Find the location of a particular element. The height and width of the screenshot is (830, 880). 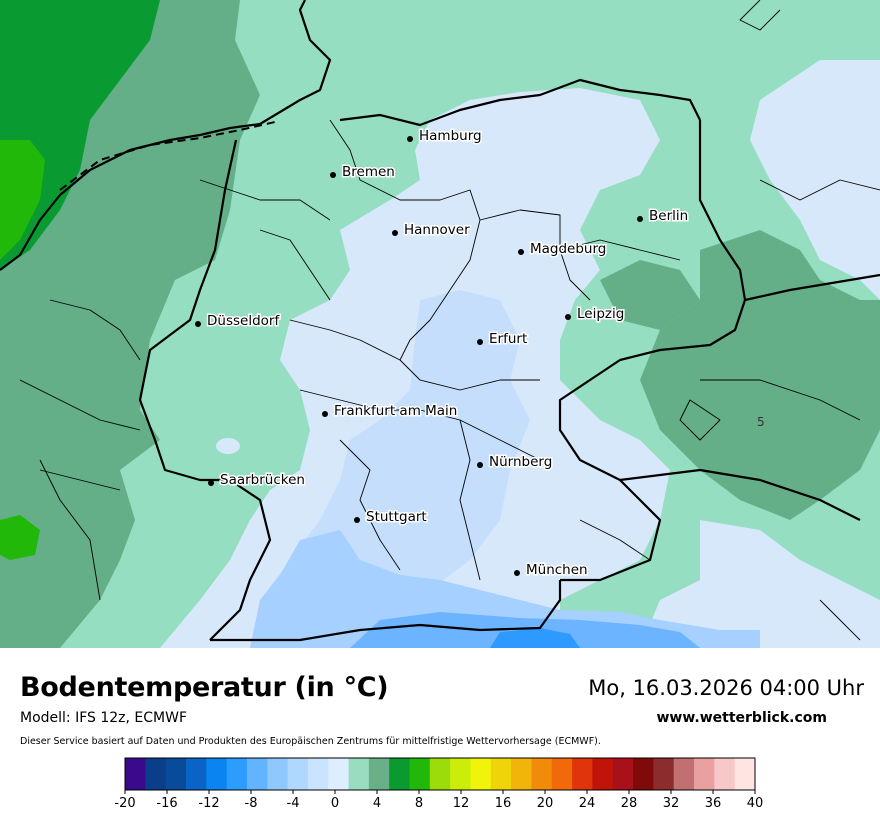

legend-border is located at coordinates (440, 774).